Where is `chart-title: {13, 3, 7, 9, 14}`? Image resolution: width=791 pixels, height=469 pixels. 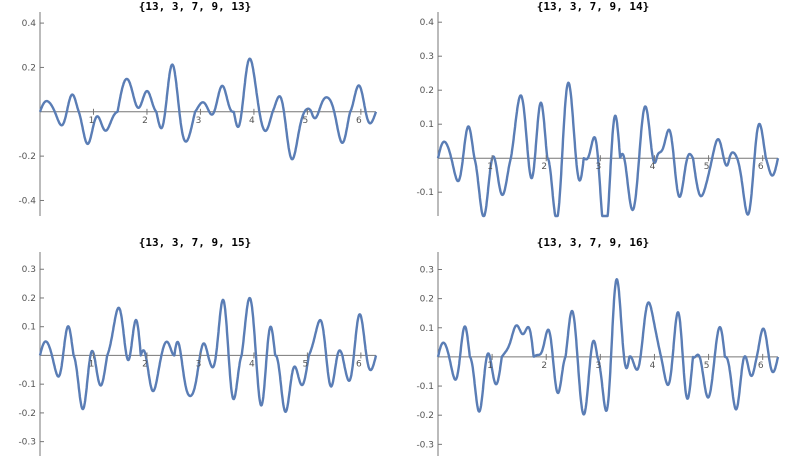
chart-title: {13, 3, 7, 9, 14} is located at coordinates (593, 6).